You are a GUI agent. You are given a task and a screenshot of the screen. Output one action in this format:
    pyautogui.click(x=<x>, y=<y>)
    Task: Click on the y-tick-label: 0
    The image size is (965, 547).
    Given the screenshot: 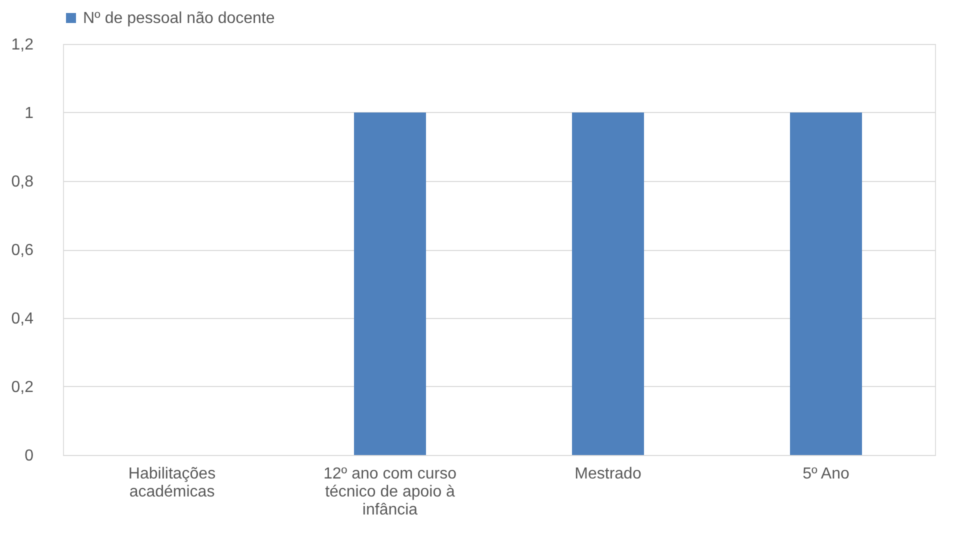 What is the action you would take?
    pyautogui.click(x=29, y=456)
    